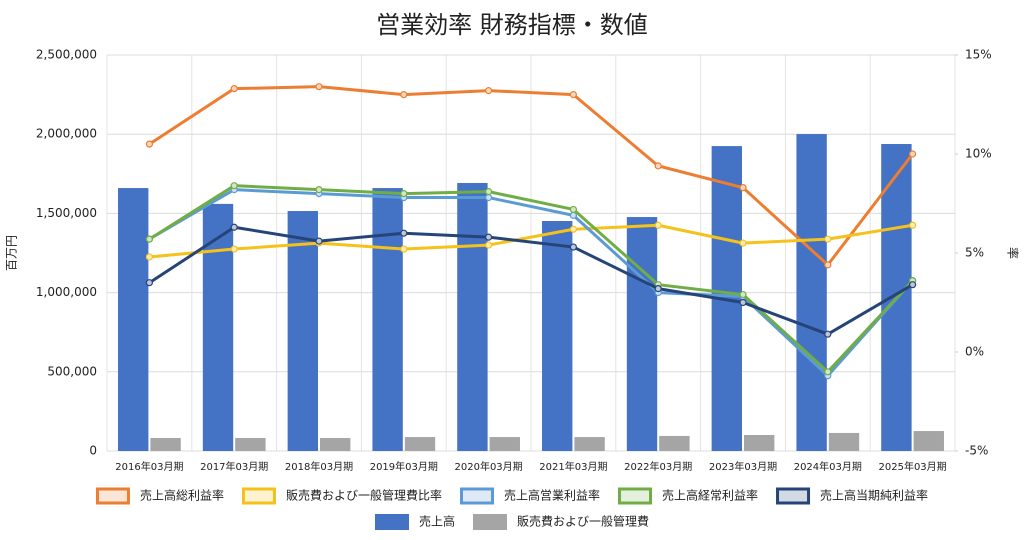 The width and height of the screenshot is (1024, 540). Describe the element at coordinates (976, 451) in the screenshot. I see `y2-tick-label: -5%` at that location.